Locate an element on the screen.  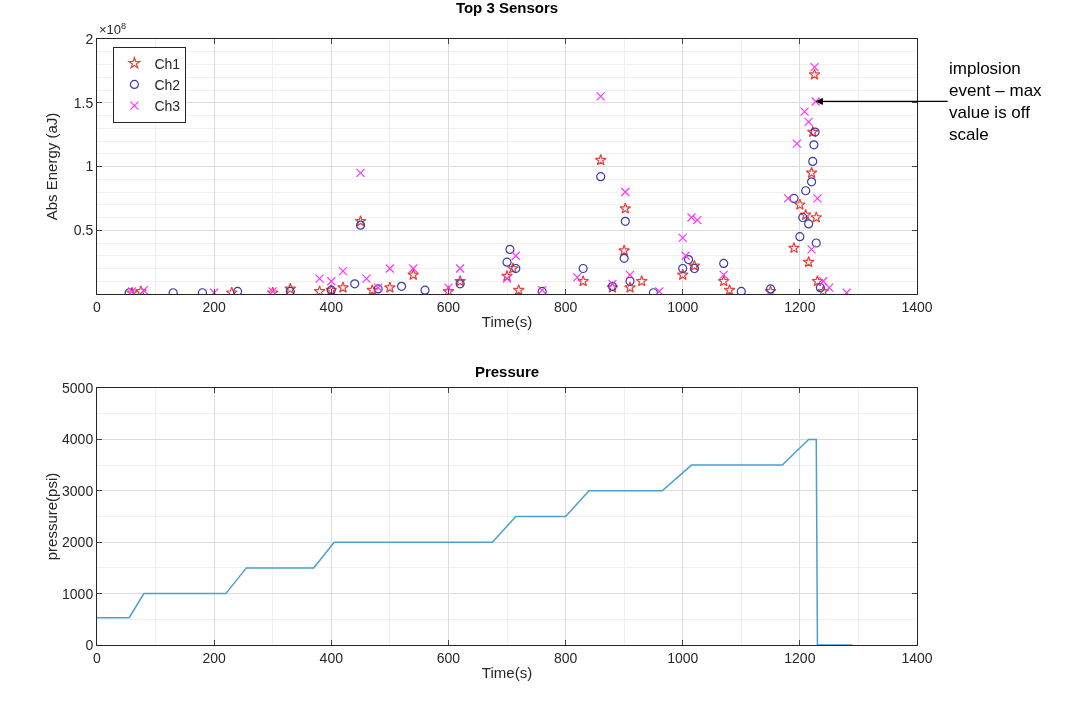
legend-label: Ch1 is located at coordinates (167, 63).